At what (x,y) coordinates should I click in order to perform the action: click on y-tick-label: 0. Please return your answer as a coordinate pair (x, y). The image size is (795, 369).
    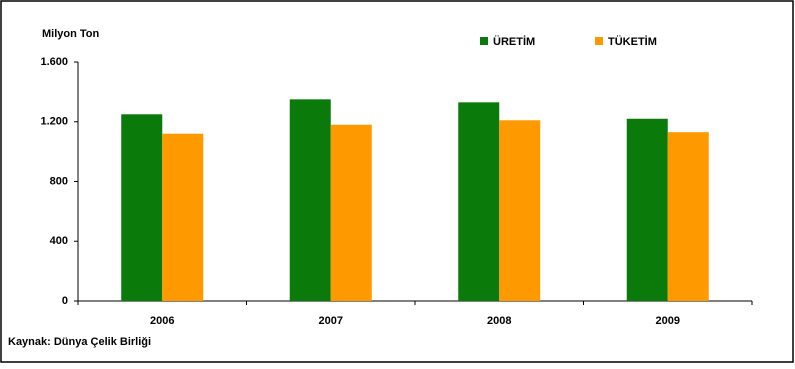
    Looking at the image, I should click on (65, 301).